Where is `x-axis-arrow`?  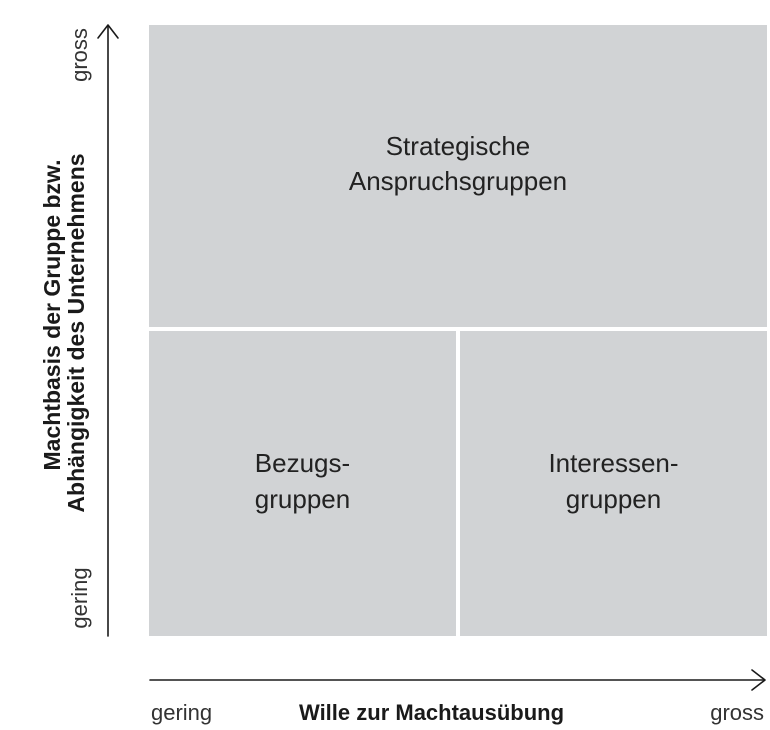
x-axis-arrow is located at coordinates (457, 680).